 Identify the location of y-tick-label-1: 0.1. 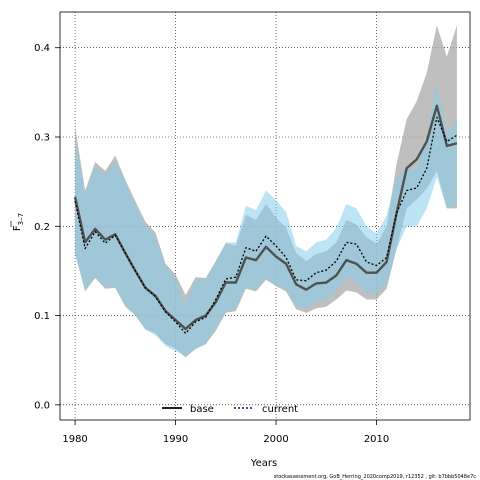
(42, 316).